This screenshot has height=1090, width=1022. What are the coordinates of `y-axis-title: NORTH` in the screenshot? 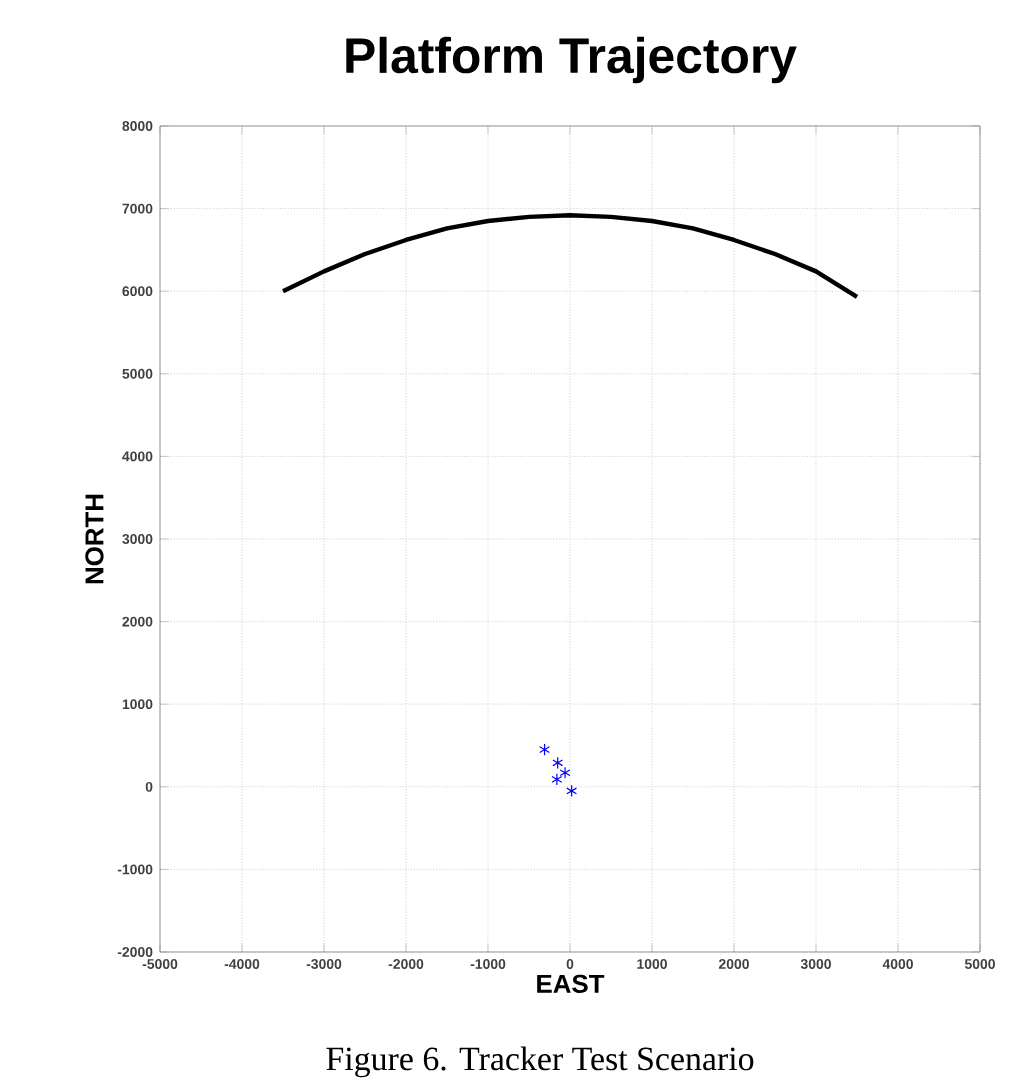 It's located at (94, 539).